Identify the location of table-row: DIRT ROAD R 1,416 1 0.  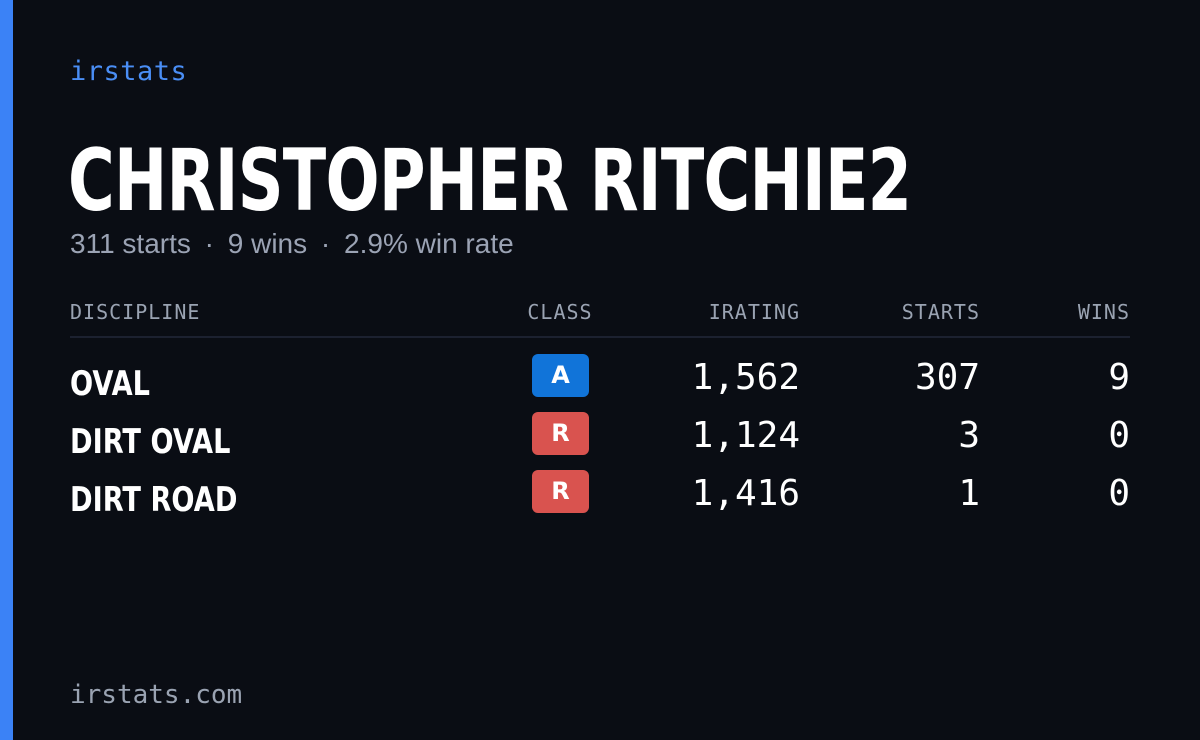
(600, 487).